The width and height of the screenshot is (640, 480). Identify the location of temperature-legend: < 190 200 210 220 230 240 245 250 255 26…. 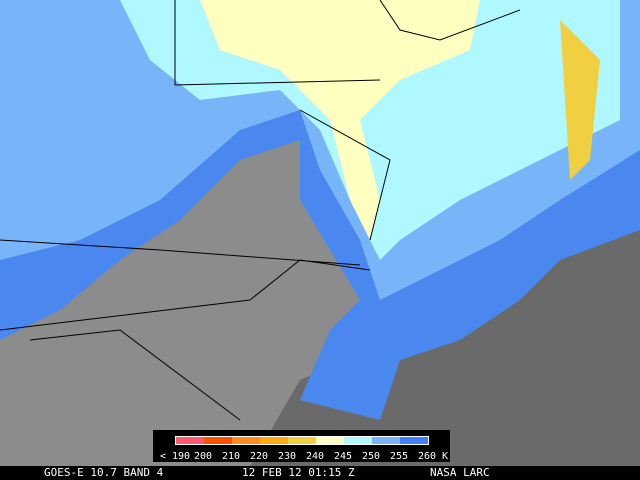
(301, 446).